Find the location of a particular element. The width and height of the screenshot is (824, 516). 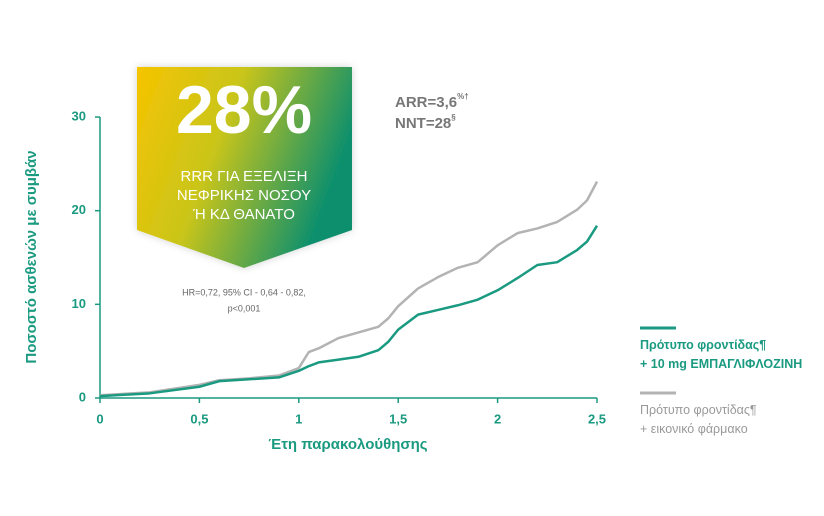

y-tick-label: 20 is located at coordinates (79, 209).